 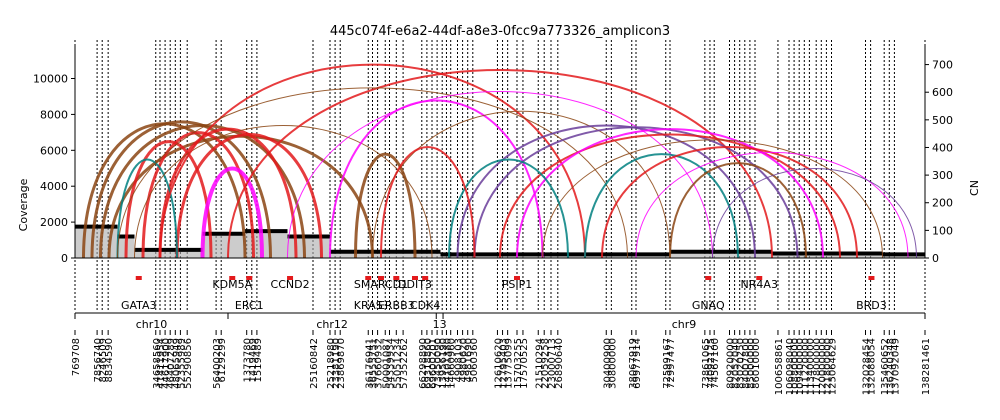 What do you see at coordinates (152, 324) in the screenshot?
I see `chromosome-label: chr10` at bounding box center [152, 324].